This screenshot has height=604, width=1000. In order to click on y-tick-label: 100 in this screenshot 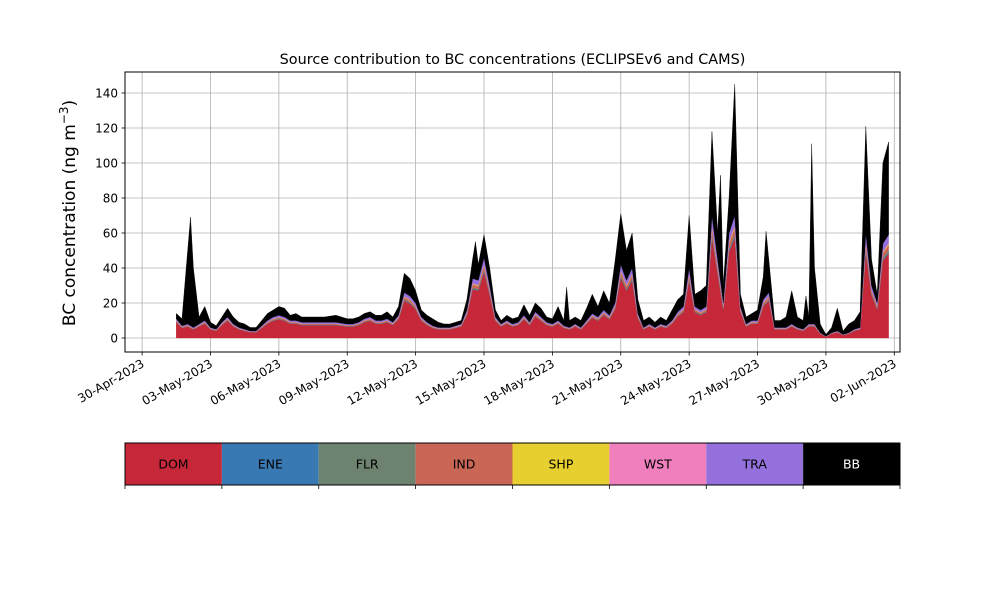, I will do `click(106, 164)`.